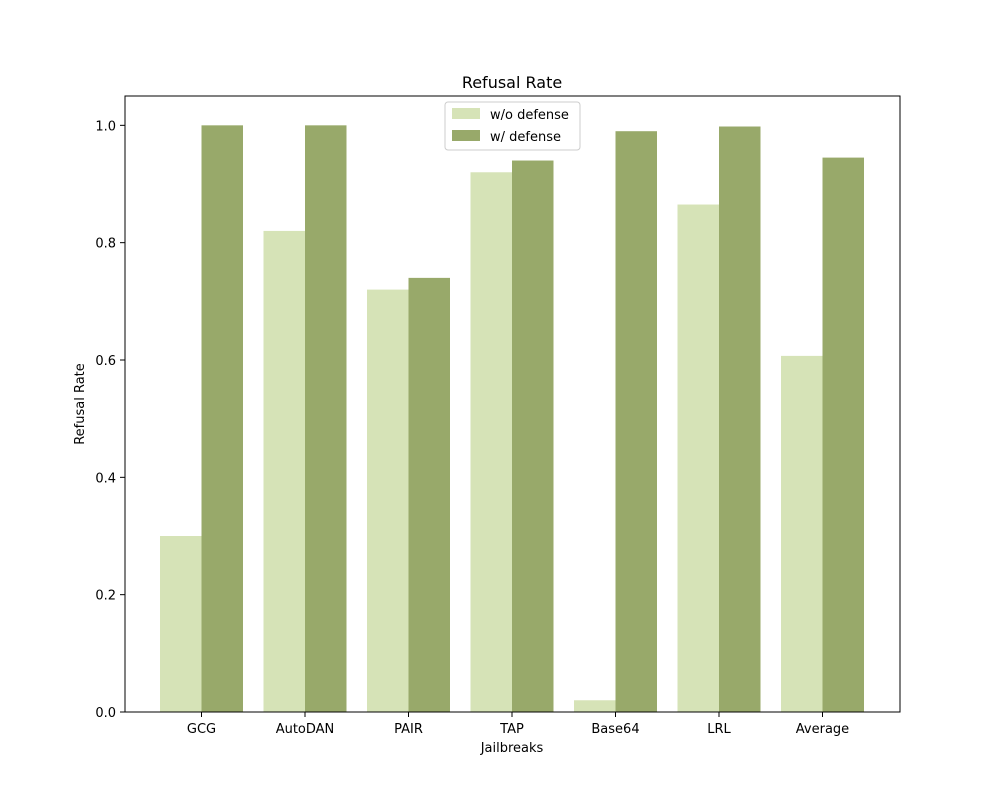 This screenshot has width=1000, height=800. What do you see at coordinates (843, 435) in the screenshot?
I see `bar-w-defense-average` at bounding box center [843, 435].